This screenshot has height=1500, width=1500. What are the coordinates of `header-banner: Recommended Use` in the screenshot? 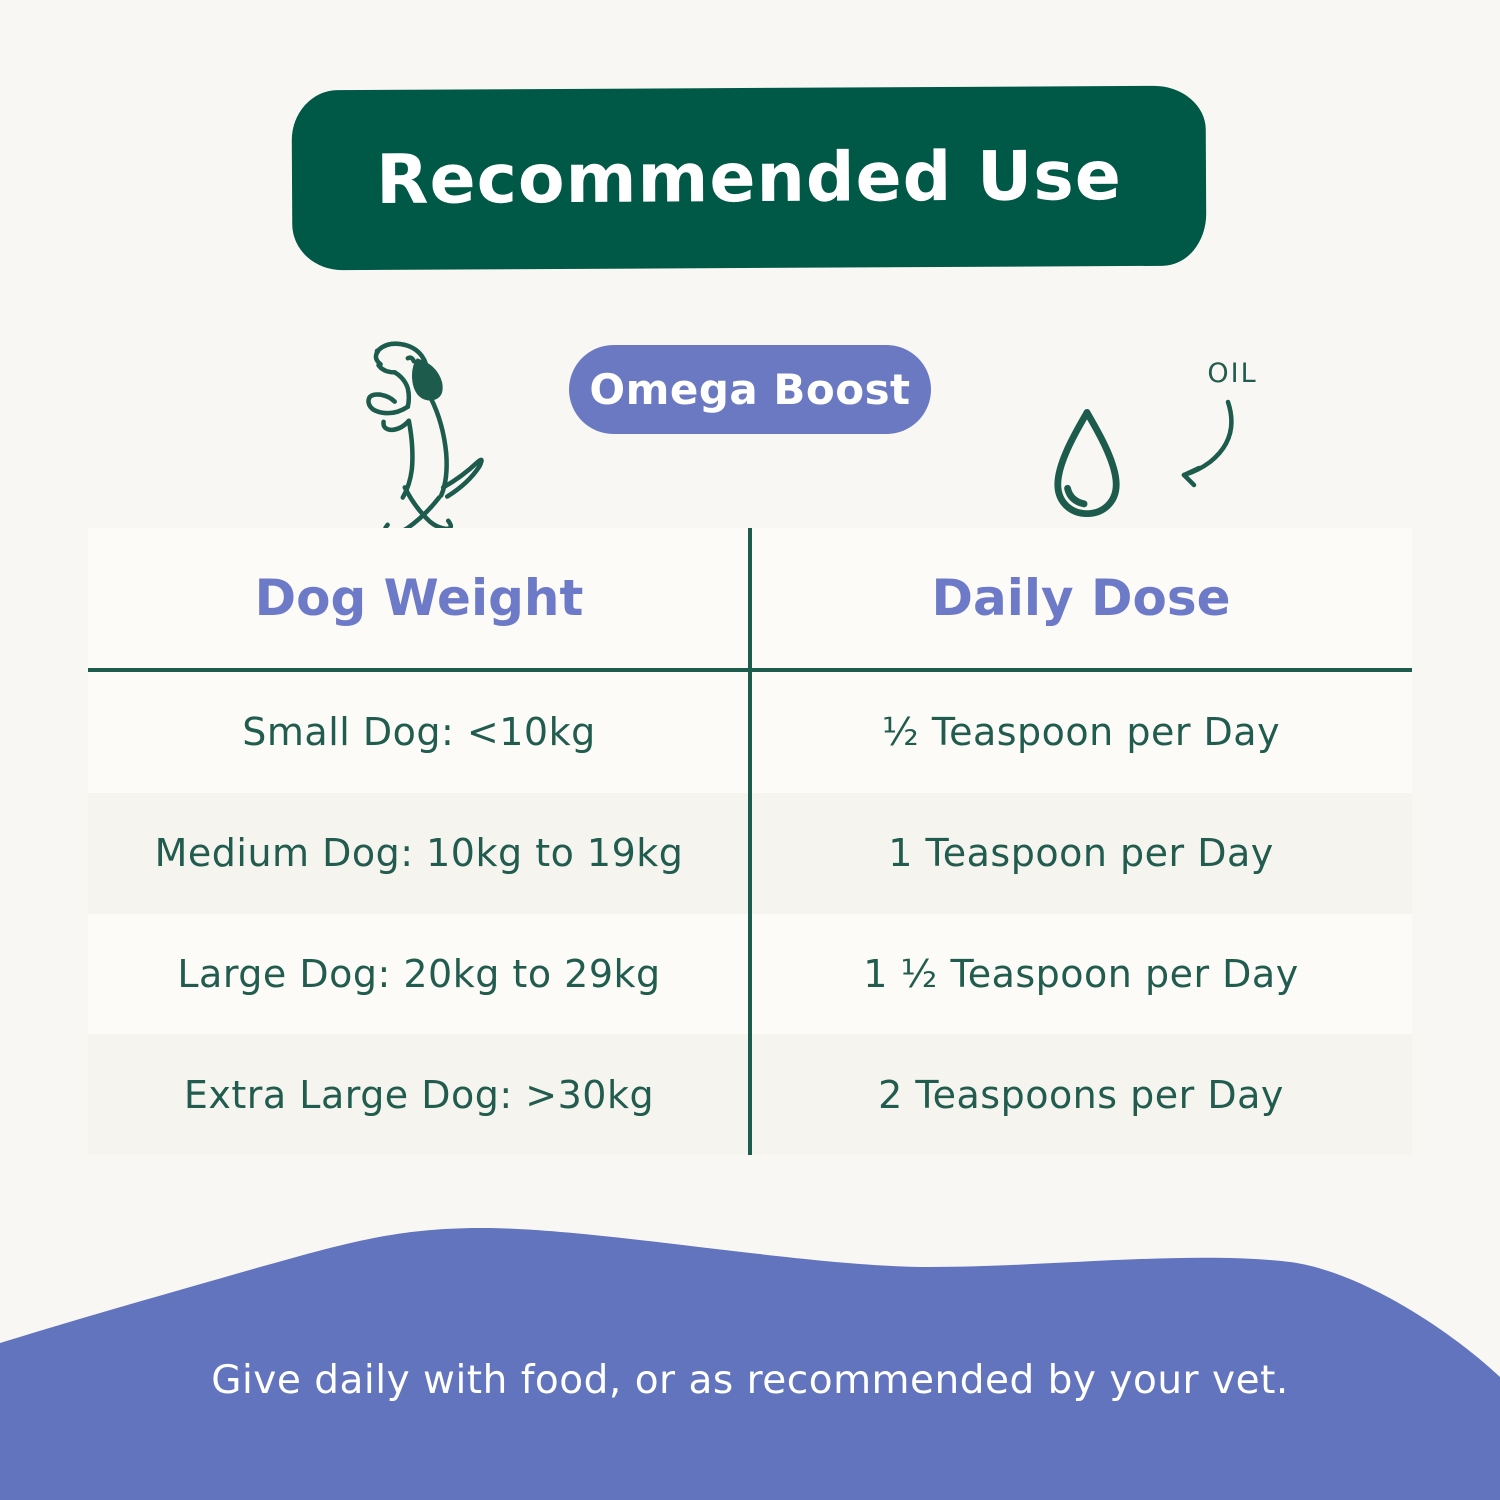 It's located at (749, 178).